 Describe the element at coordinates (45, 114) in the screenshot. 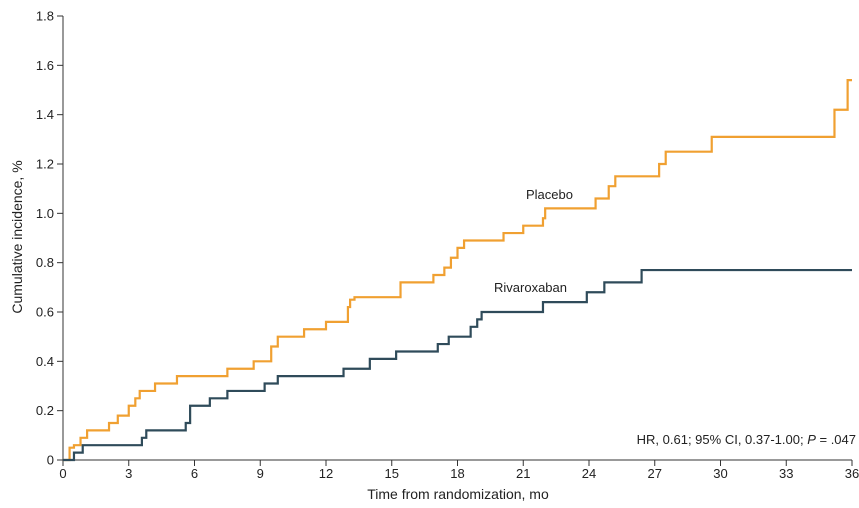

I see `y-tick-label: 1.4` at that location.